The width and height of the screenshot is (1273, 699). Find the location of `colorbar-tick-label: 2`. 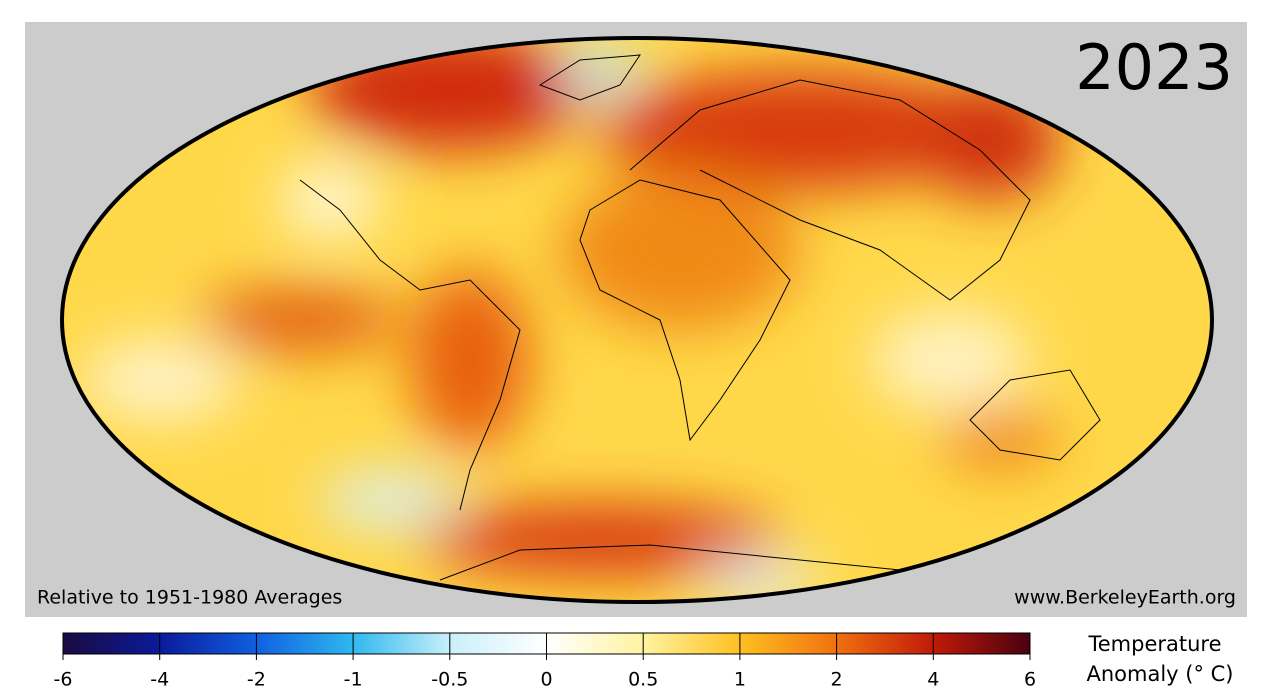

colorbar-tick-label: 2 is located at coordinates (837, 680).